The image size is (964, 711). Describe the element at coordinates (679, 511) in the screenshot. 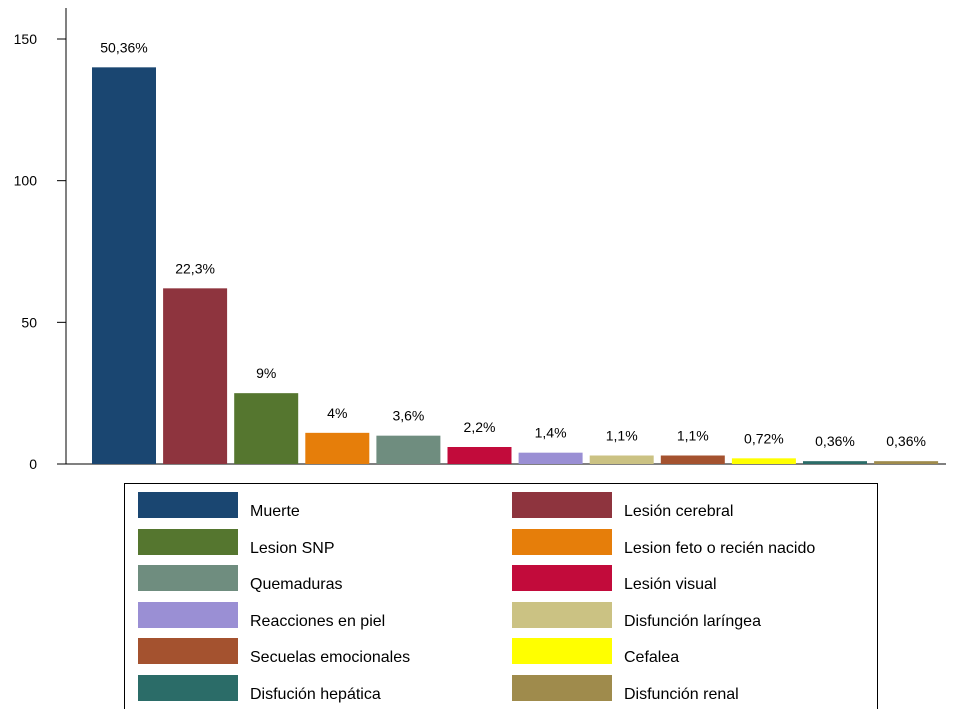

I see `legend-label: Lesión cerebral` at that location.